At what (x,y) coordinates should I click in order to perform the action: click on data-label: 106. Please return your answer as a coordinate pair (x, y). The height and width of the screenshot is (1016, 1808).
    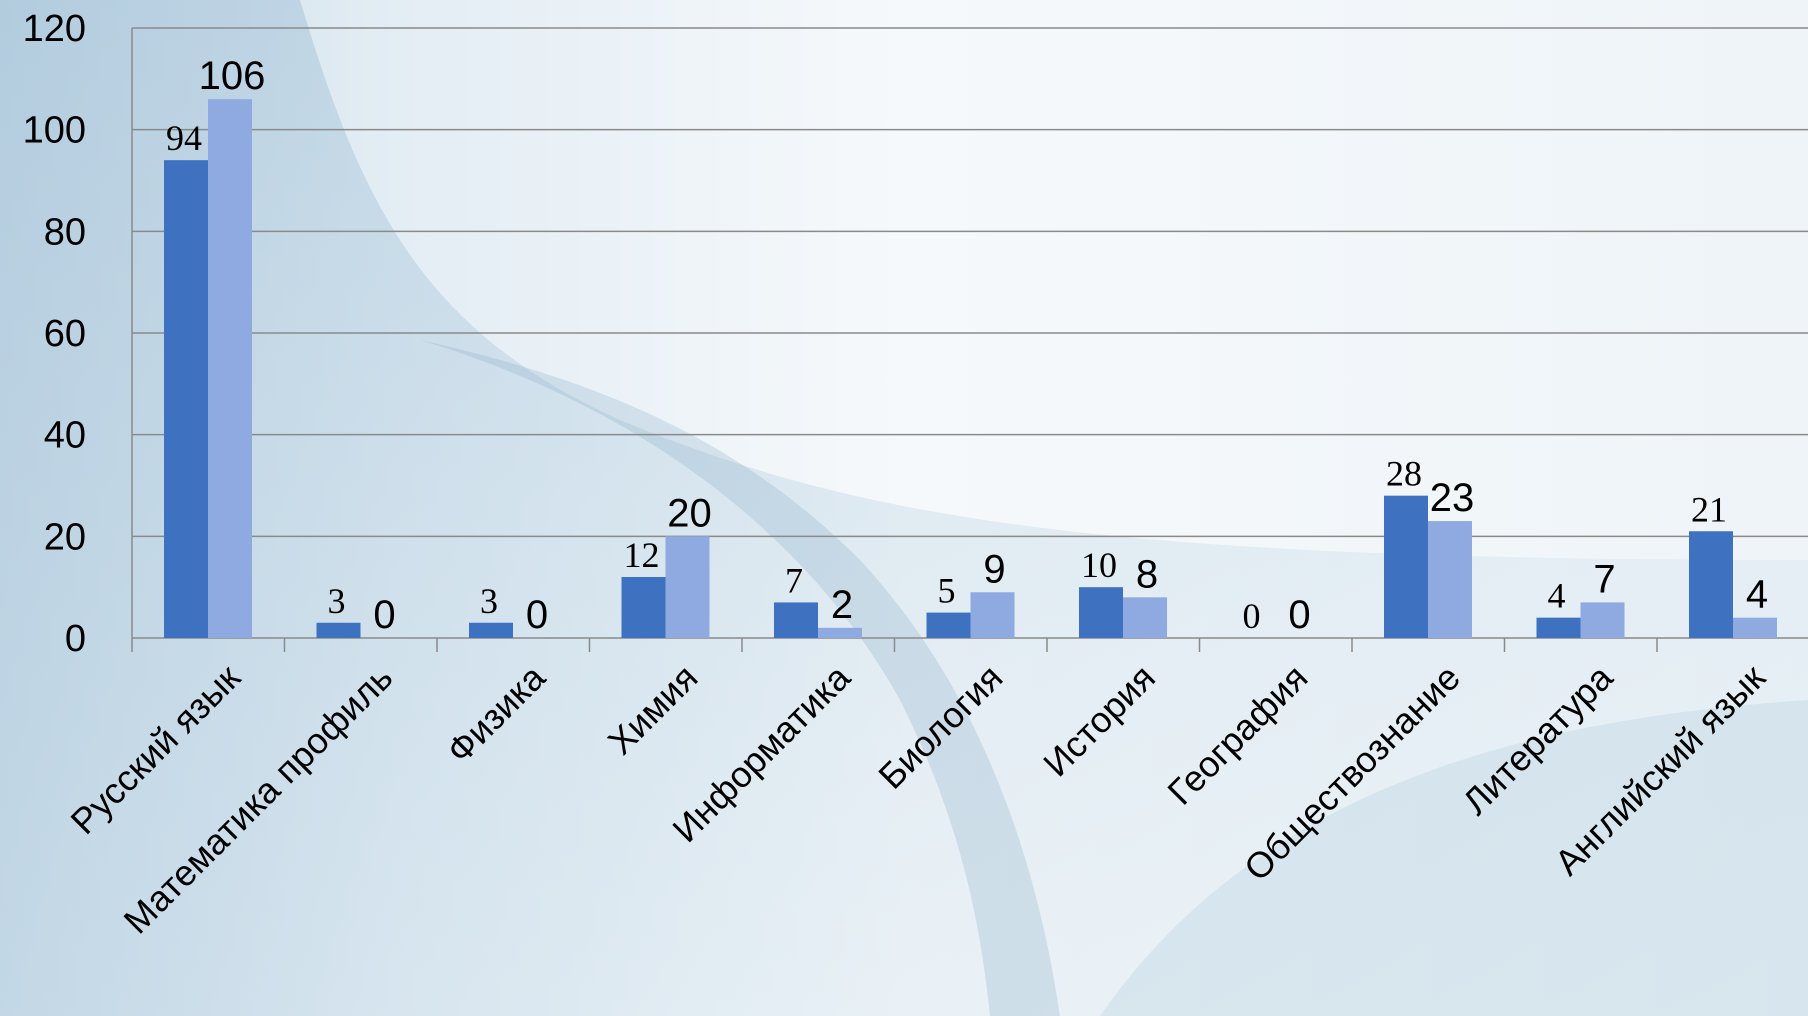
    Looking at the image, I should click on (232, 76).